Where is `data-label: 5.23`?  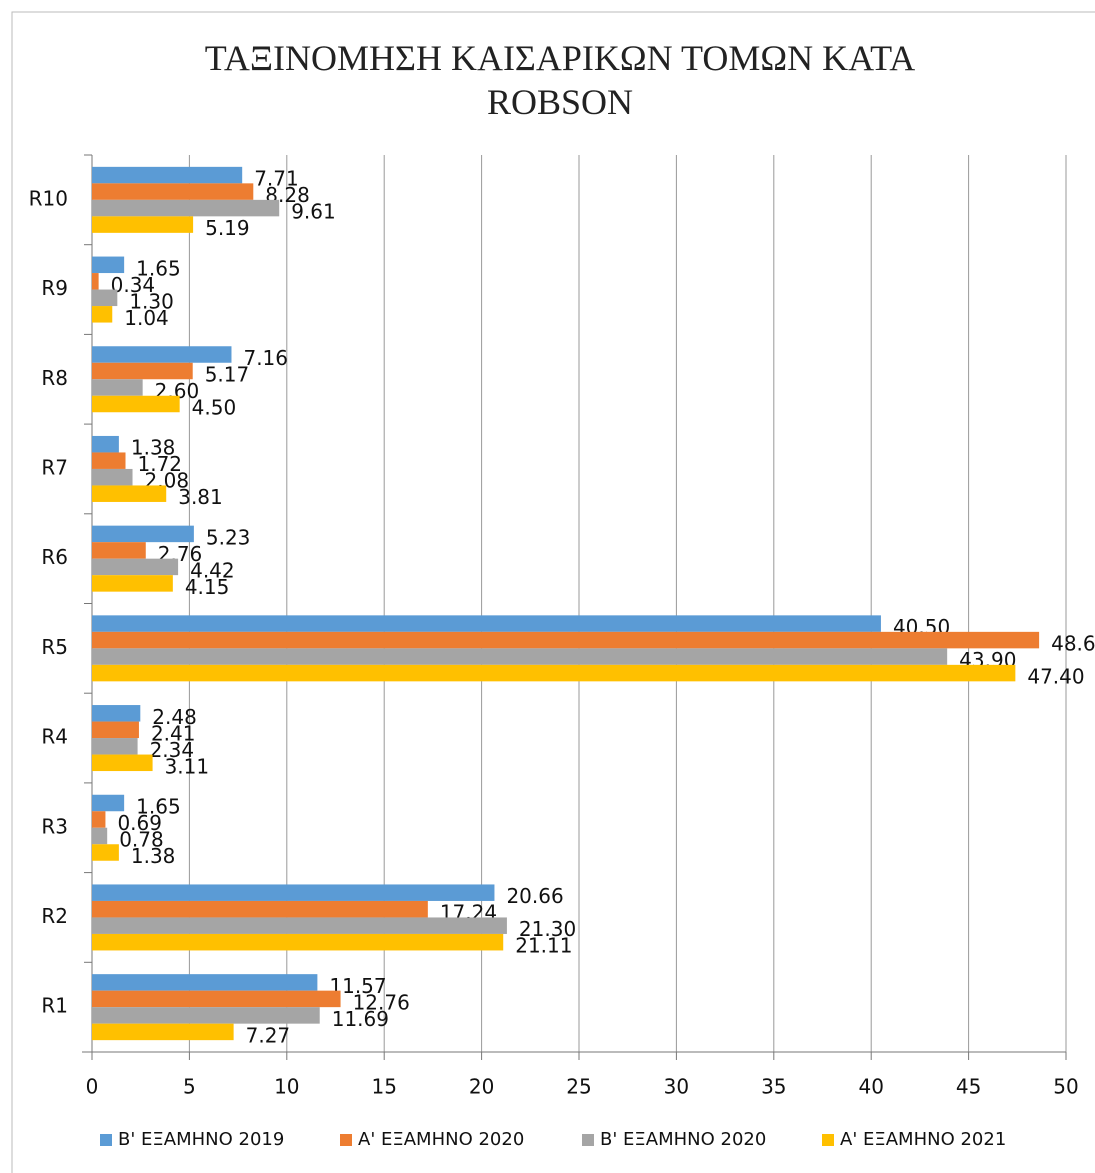
data-label: 5.23 is located at coordinates (228, 537).